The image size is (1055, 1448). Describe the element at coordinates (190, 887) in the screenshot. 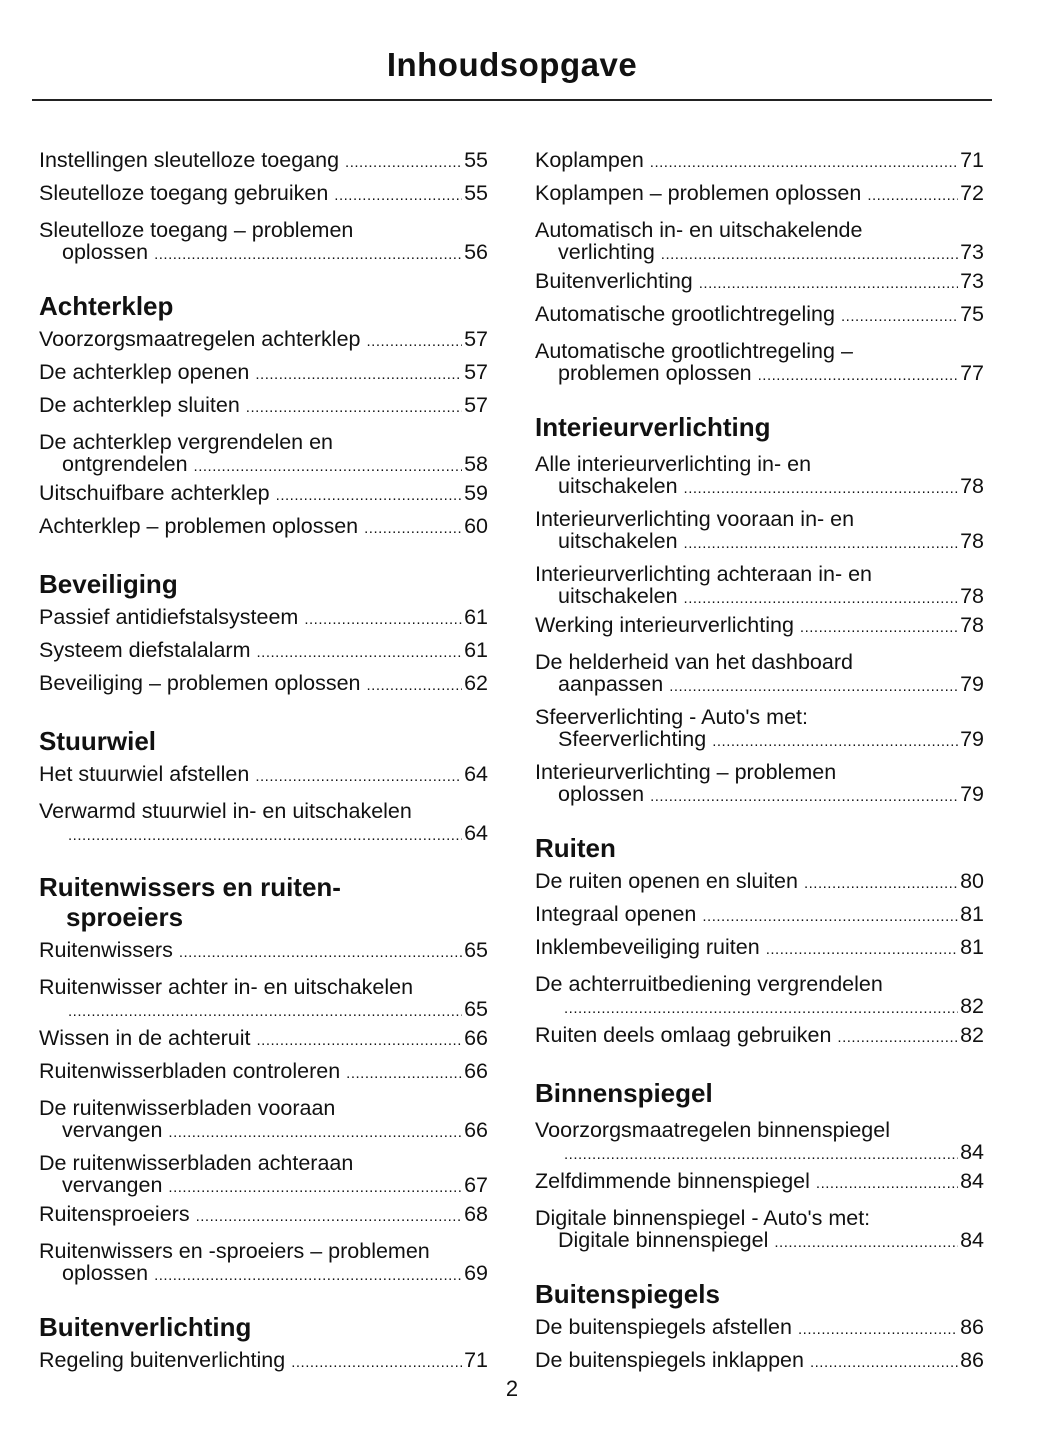

I see `section-heading-text: Ruitenwissers en ruiten-` at that location.